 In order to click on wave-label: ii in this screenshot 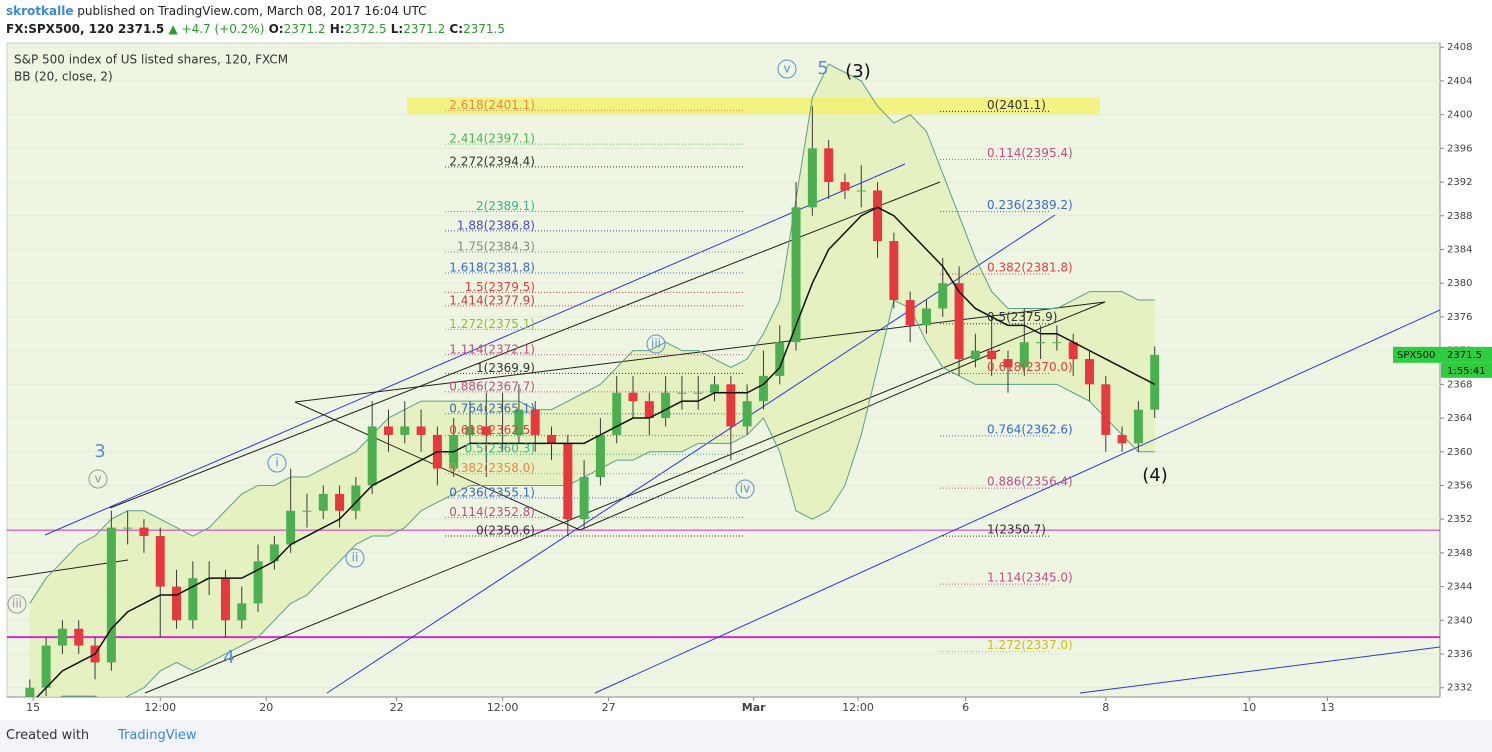, I will do `click(355, 558)`.